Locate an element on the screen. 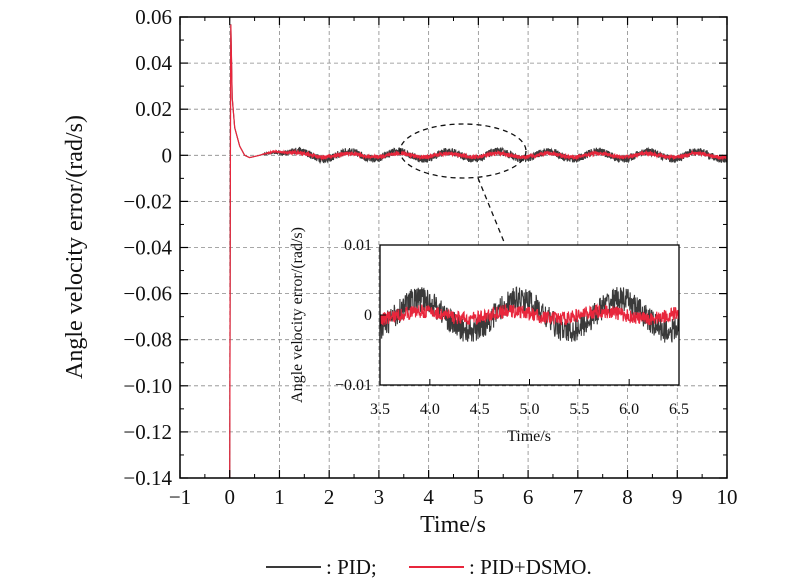 This screenshot has width=800, height=585. y-tick-label: −0.08 is located at coordinates (147, 340).